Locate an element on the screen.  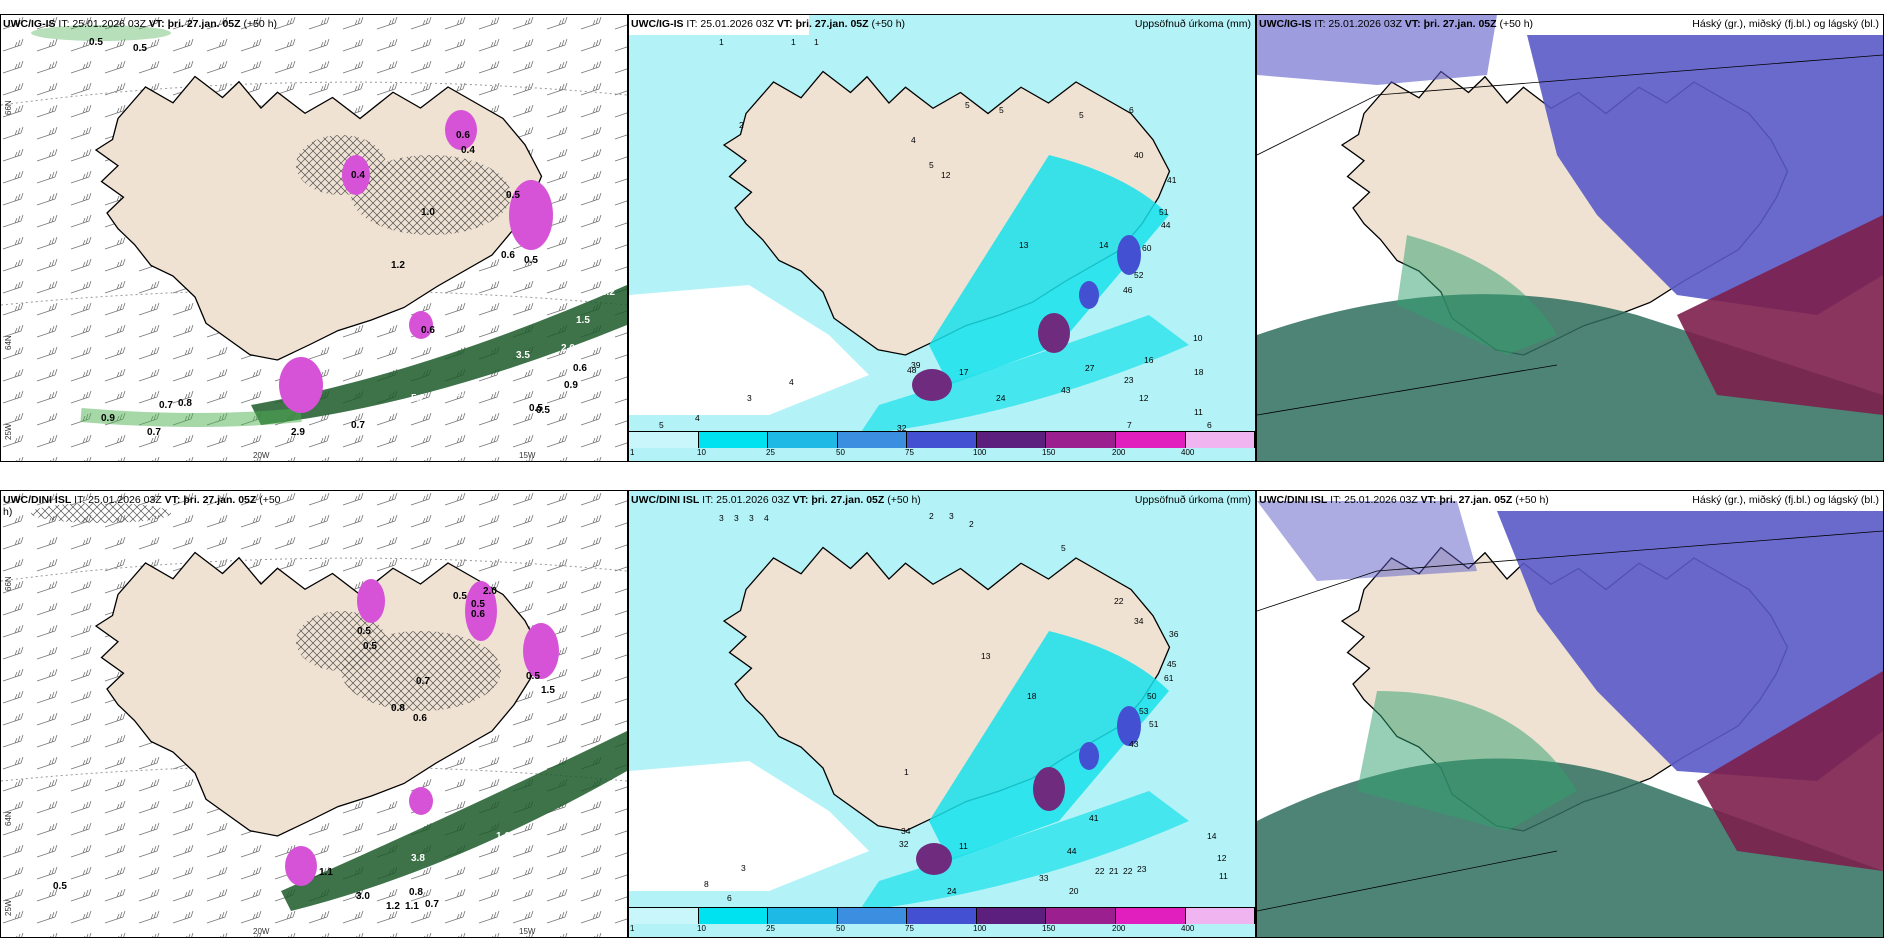
lon-label: 20W is located at coordinates (261, 931).